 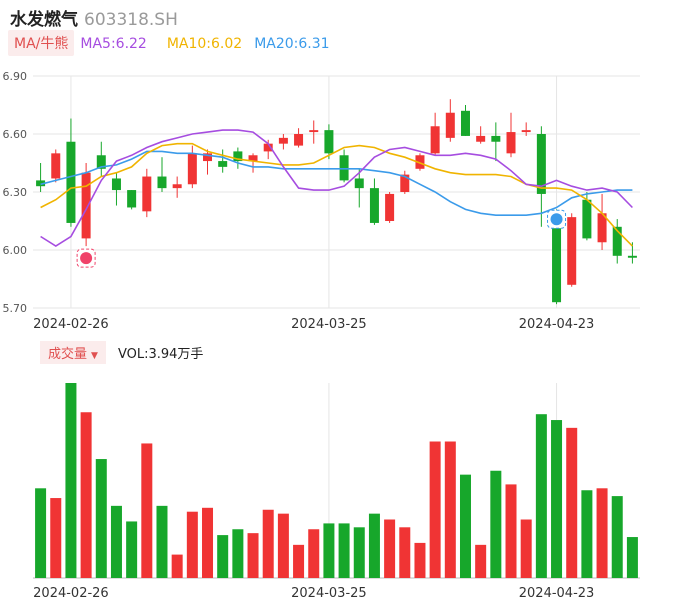 I want to click on ma10-value: MA10:6.02, so click(x=204, y=44).